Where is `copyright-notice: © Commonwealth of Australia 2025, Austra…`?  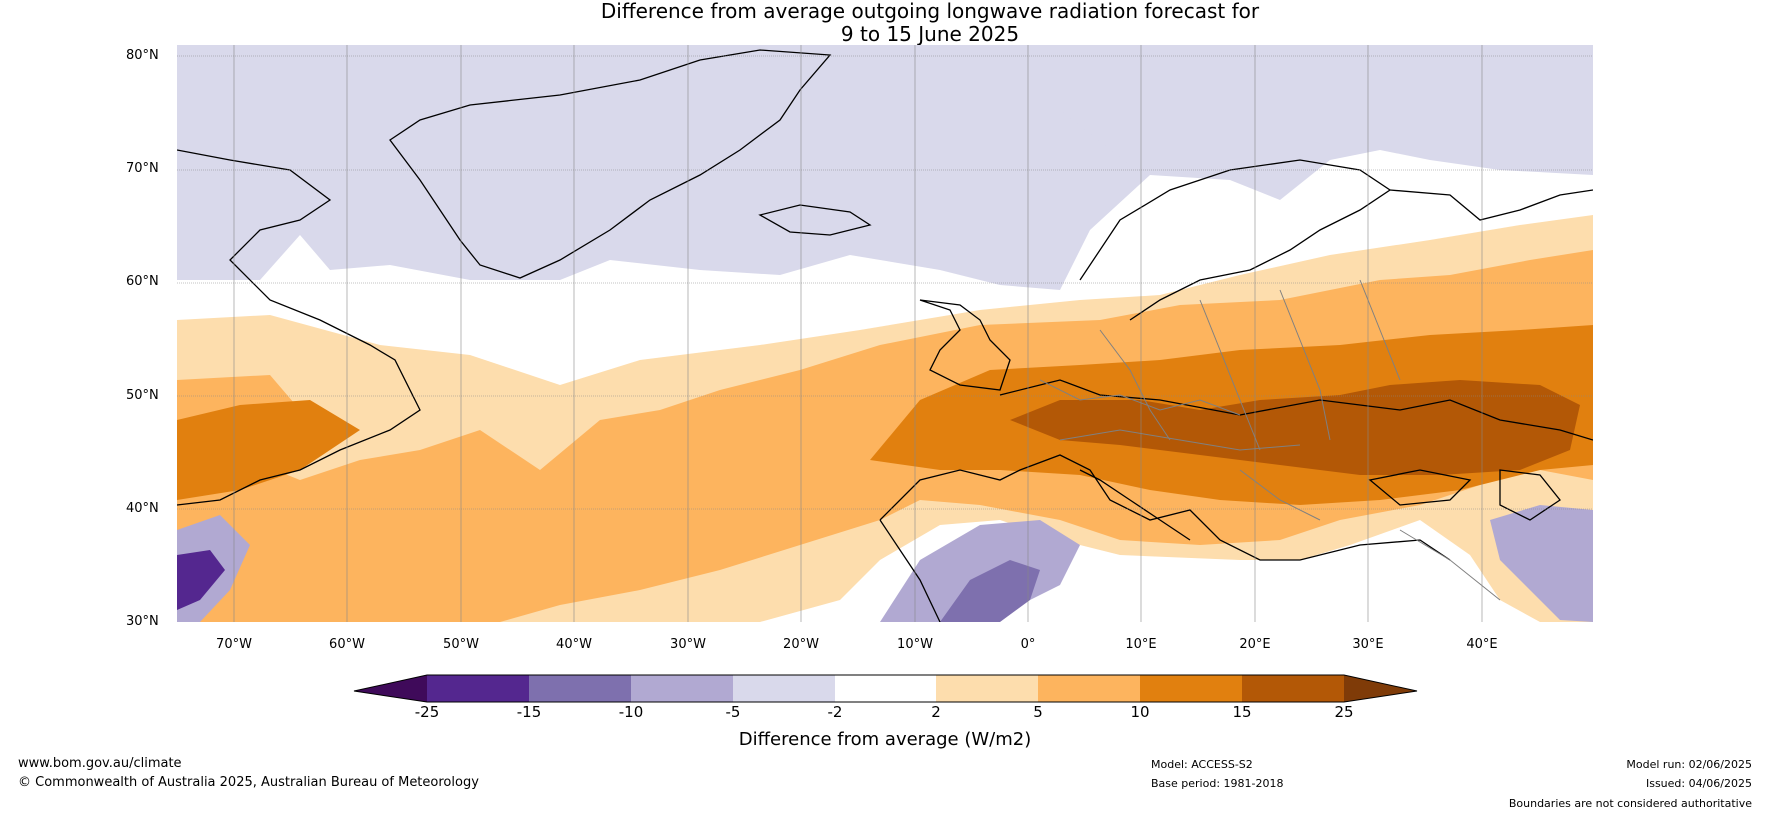
copyright-notice: © Commonwealth of Australia 2025, Austra… is located at coordinates (248, 782).